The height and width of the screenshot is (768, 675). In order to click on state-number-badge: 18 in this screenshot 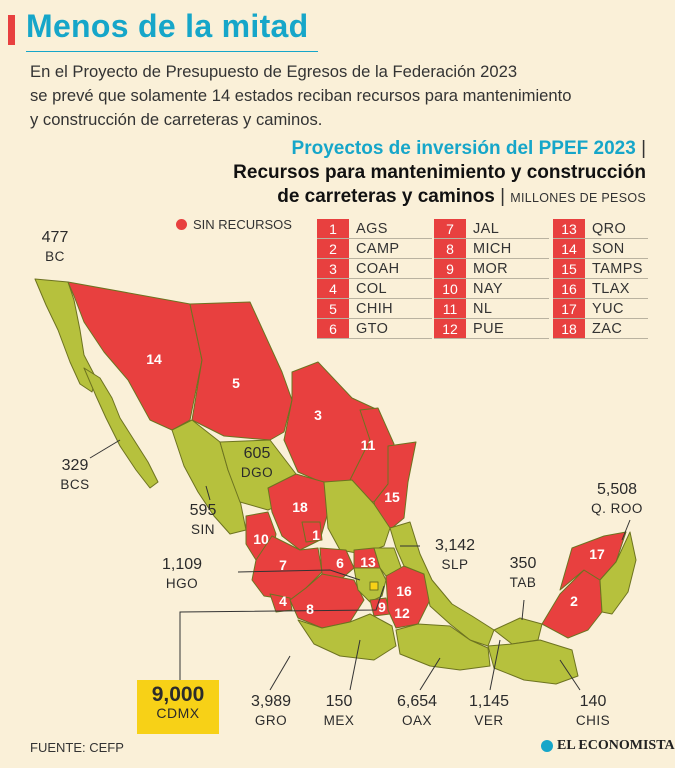, I will do `click(569, 328)`.